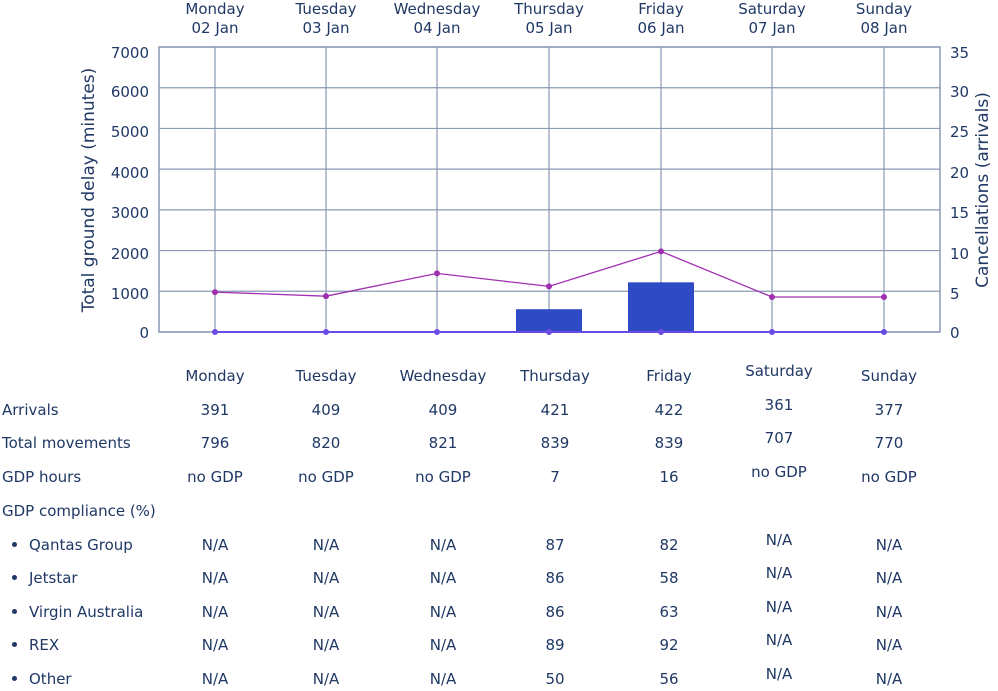 The image size is (998, 691). Describe the element at coordinates (499, 512) in the screenshot. I see `table-row: GDP compliance (%)` at that location.